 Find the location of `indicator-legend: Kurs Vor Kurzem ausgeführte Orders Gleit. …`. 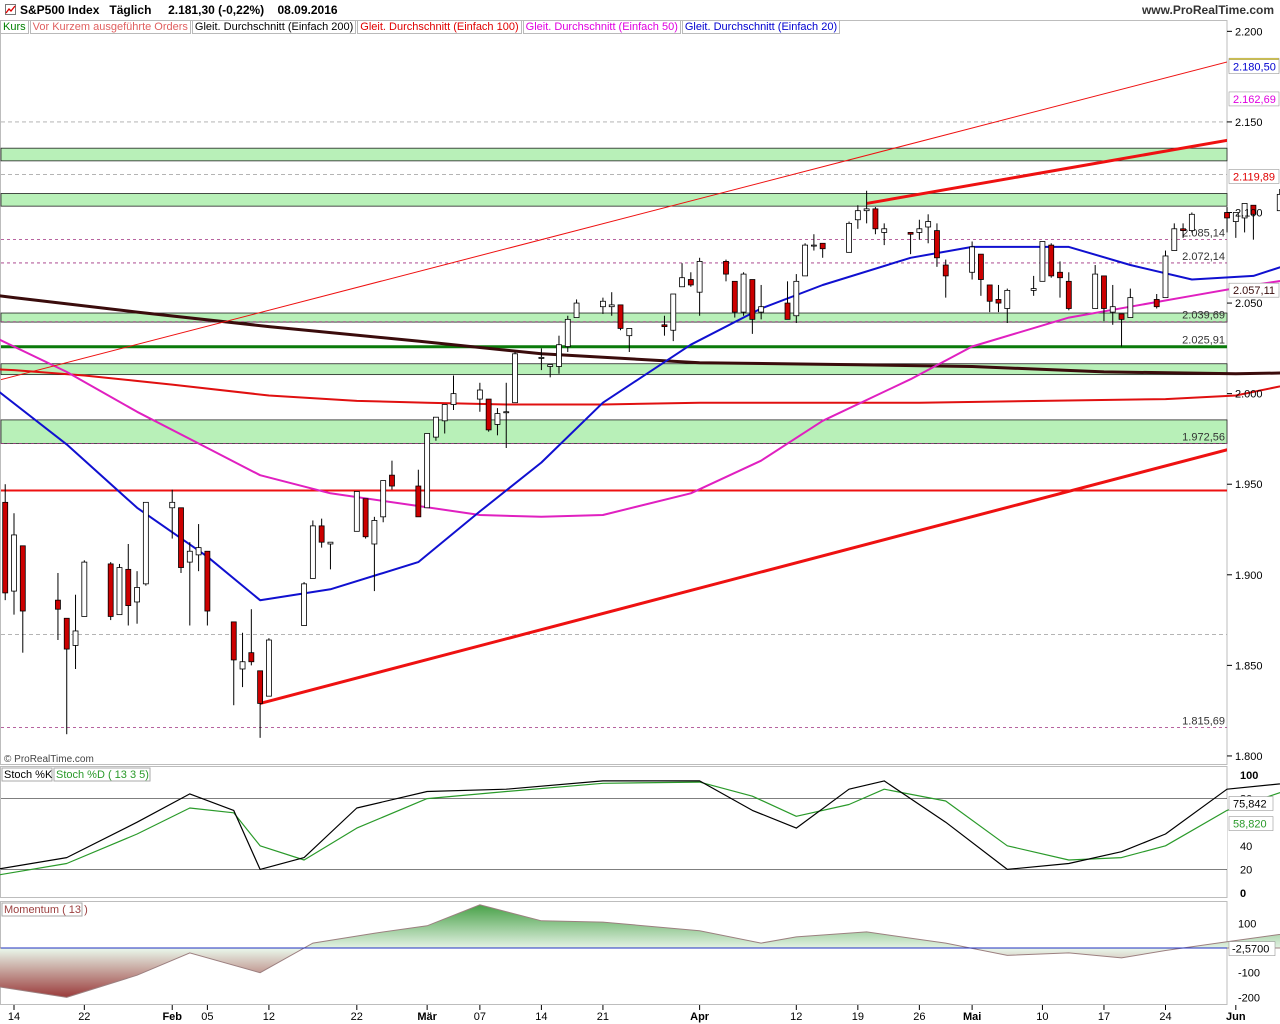

indicator-legend: Kurs Vor Kurzem ausgeführte Orders Gleit. … is located at coordinates (420, 27).